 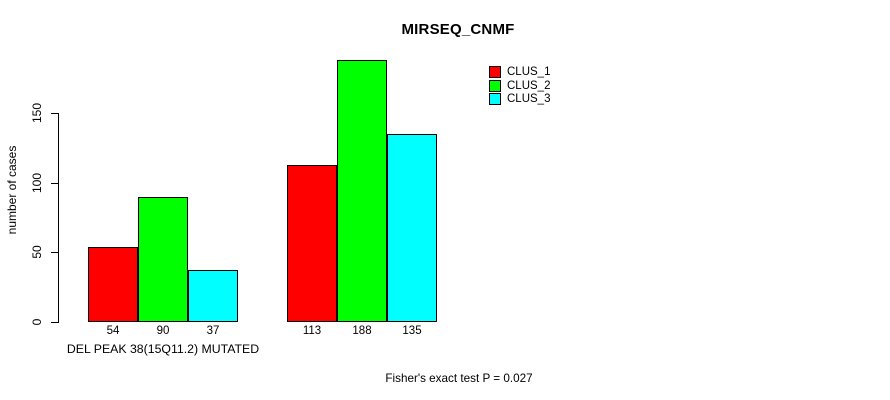 What do you see at coordinates (58, 218) in the screenshot?
I see `y-axis-line` at bounding box center [58, 218].